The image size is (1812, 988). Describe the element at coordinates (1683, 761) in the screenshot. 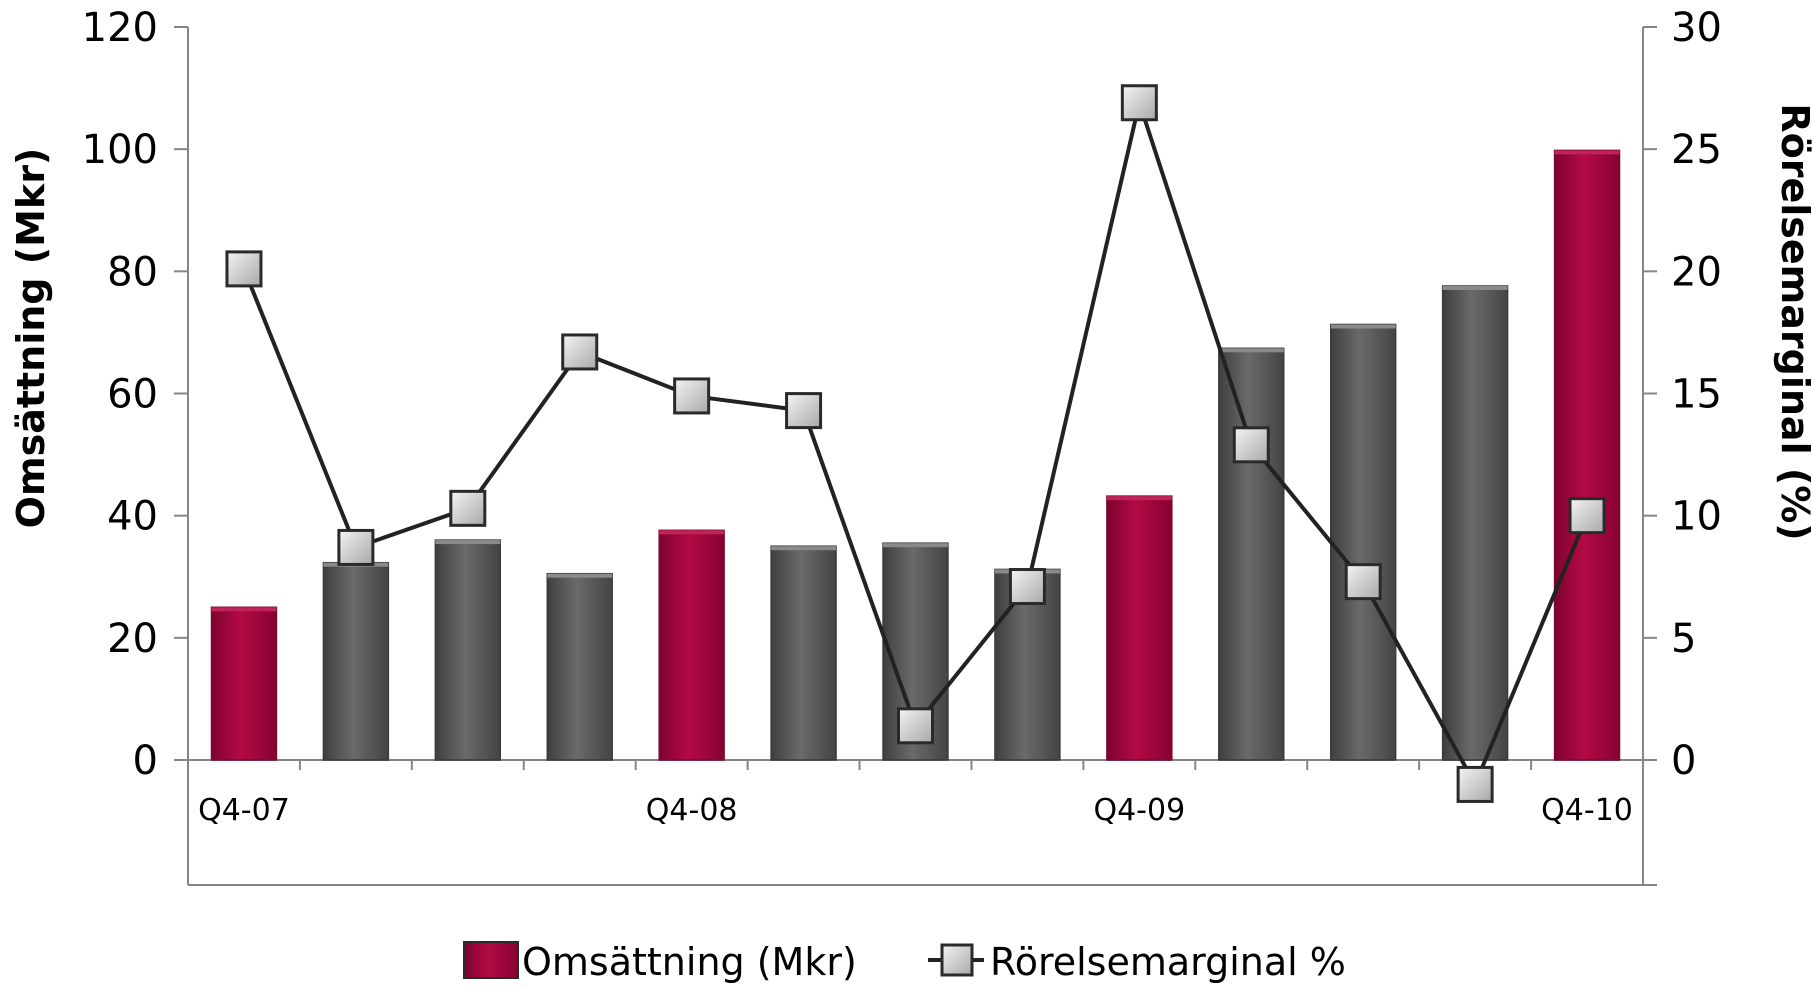

I see `y-right-tick-label: 0` at that location.